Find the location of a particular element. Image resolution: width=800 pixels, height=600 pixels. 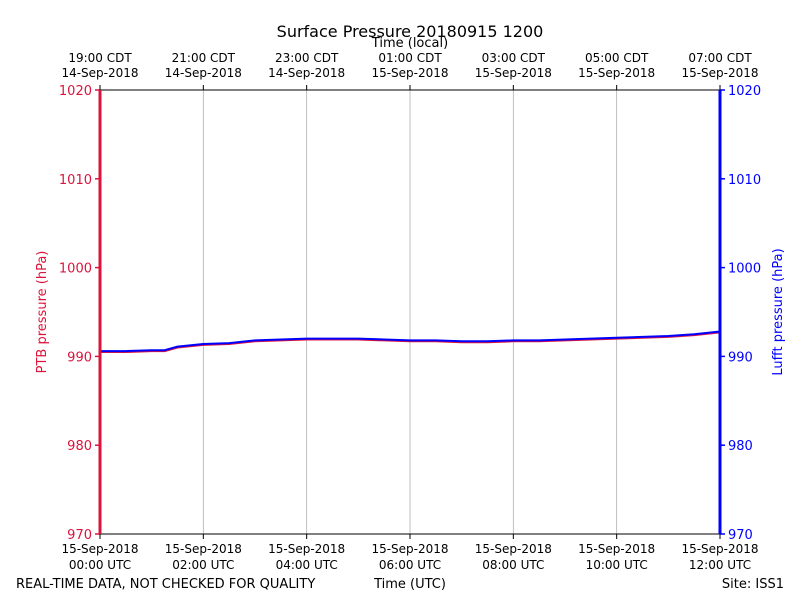

x-tick-bottom-time: 00:00 UTC is located at coordinates (100, 565).